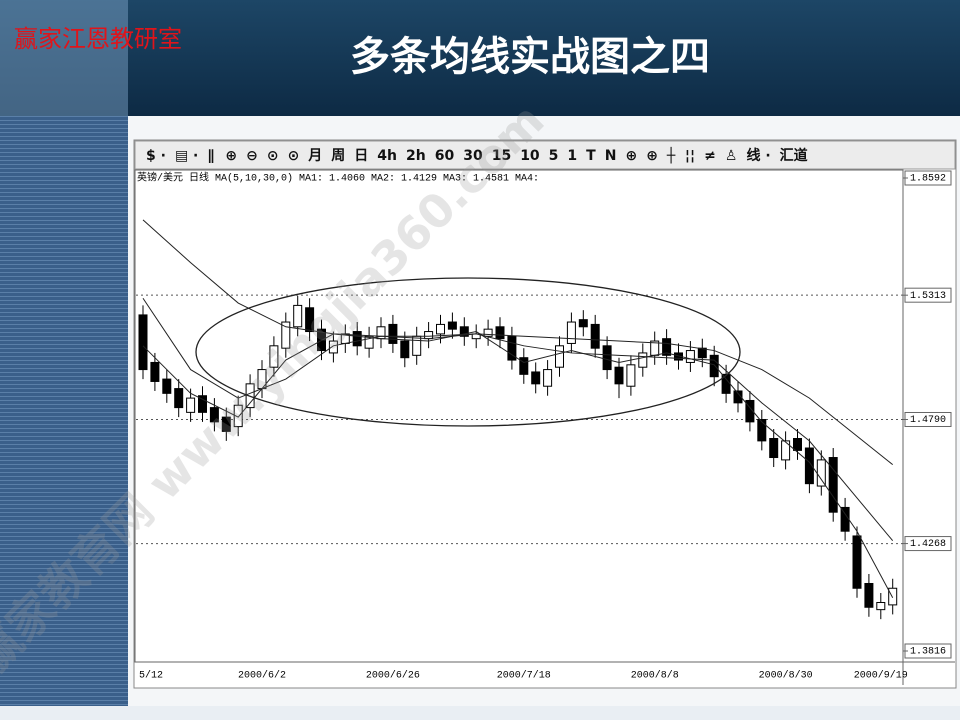  Describe the element at coordinates (524, 676) in the screenshot. I see `x-tick-label: 2000/7/18` at that location.